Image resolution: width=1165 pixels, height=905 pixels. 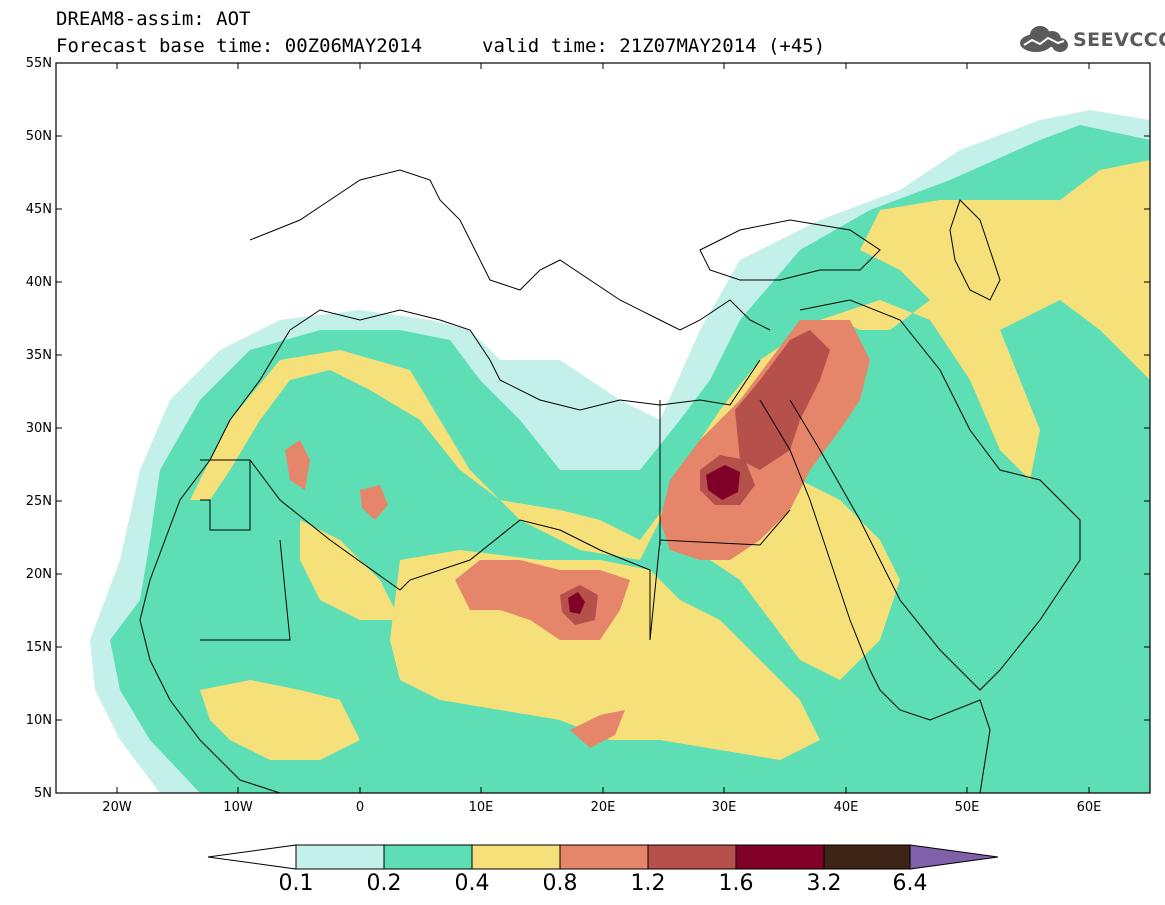 What do you see at coordinates (910, 883) in the screenshot?
I see `colorbar-label: 6.4` at bounding box center [910, 883].